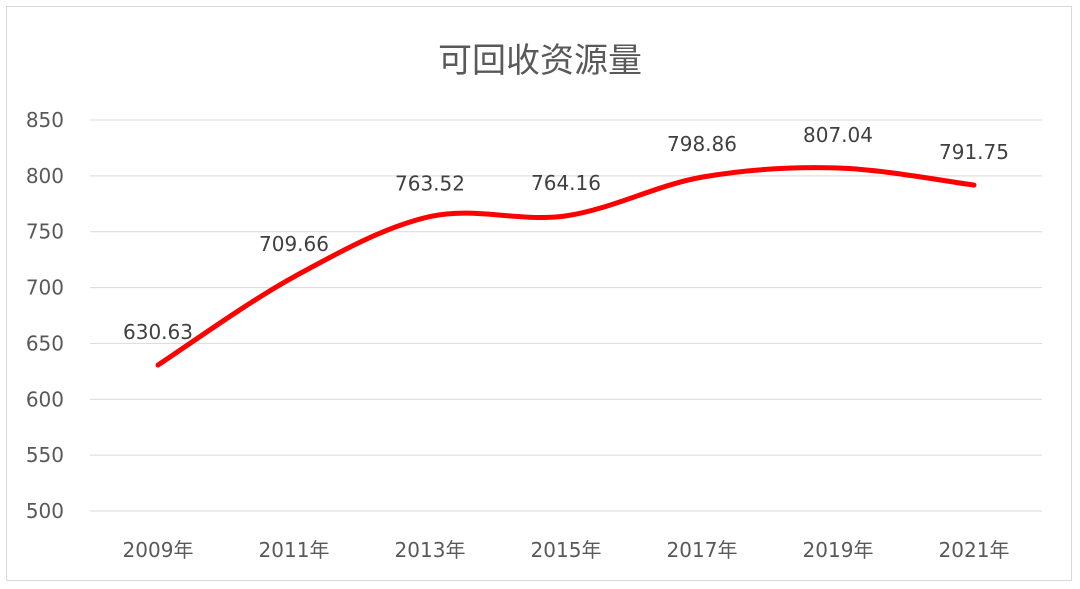 This screenshot has height=589, width=1080. What do you see at coordinates (838, 135) in the screenshot?
I see `data-label: 807.04` at bounding box center [838, 135].